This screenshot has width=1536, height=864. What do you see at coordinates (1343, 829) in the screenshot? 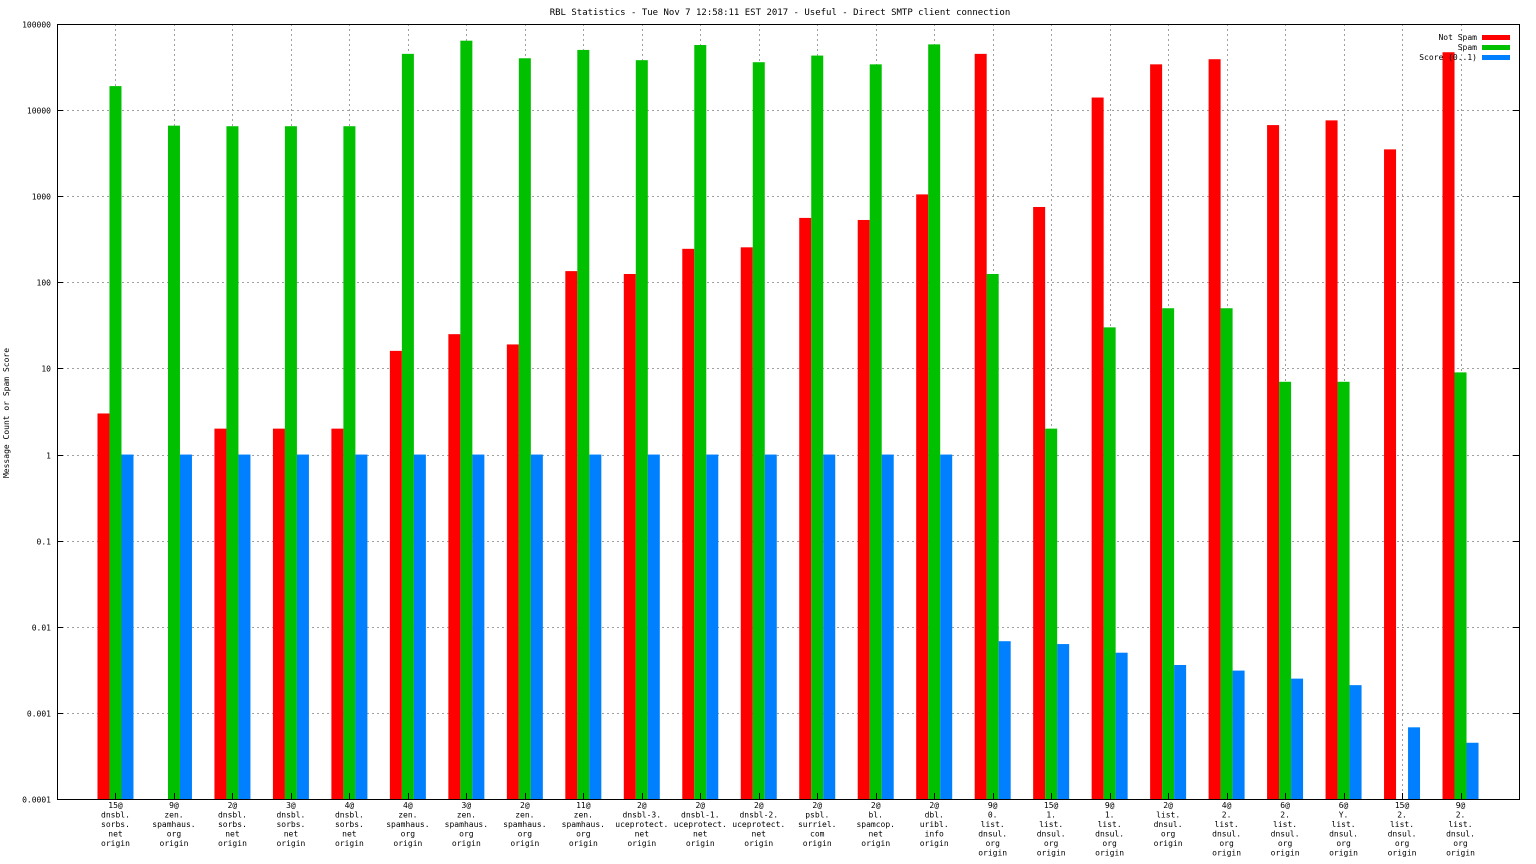
I see `x-tick-label: 6@ Y. list. dnsul. org origin` at bounding box center [1343, 829].